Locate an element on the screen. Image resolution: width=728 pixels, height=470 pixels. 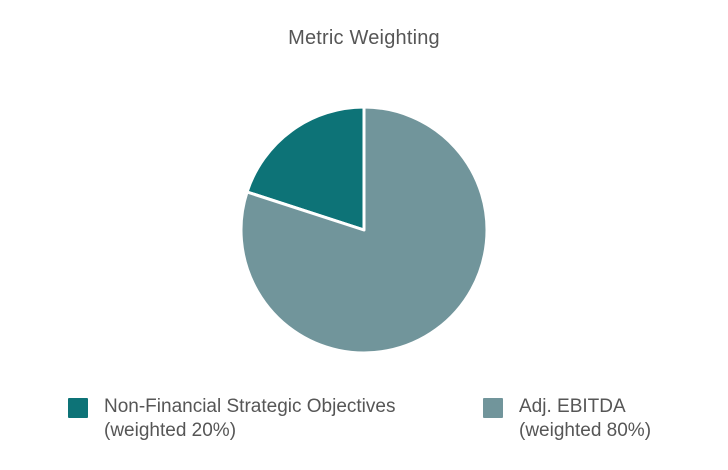
legend-label-line2: (weighted 80%) is located at coordinates (585, 430).